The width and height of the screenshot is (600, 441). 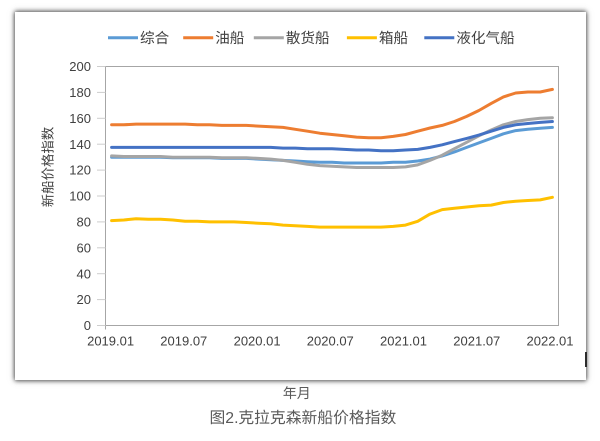 What do you see at coordinates (183, 341) in the screenshot?
I see `svg-text: 2019.07` at bounding box center [183, 341].